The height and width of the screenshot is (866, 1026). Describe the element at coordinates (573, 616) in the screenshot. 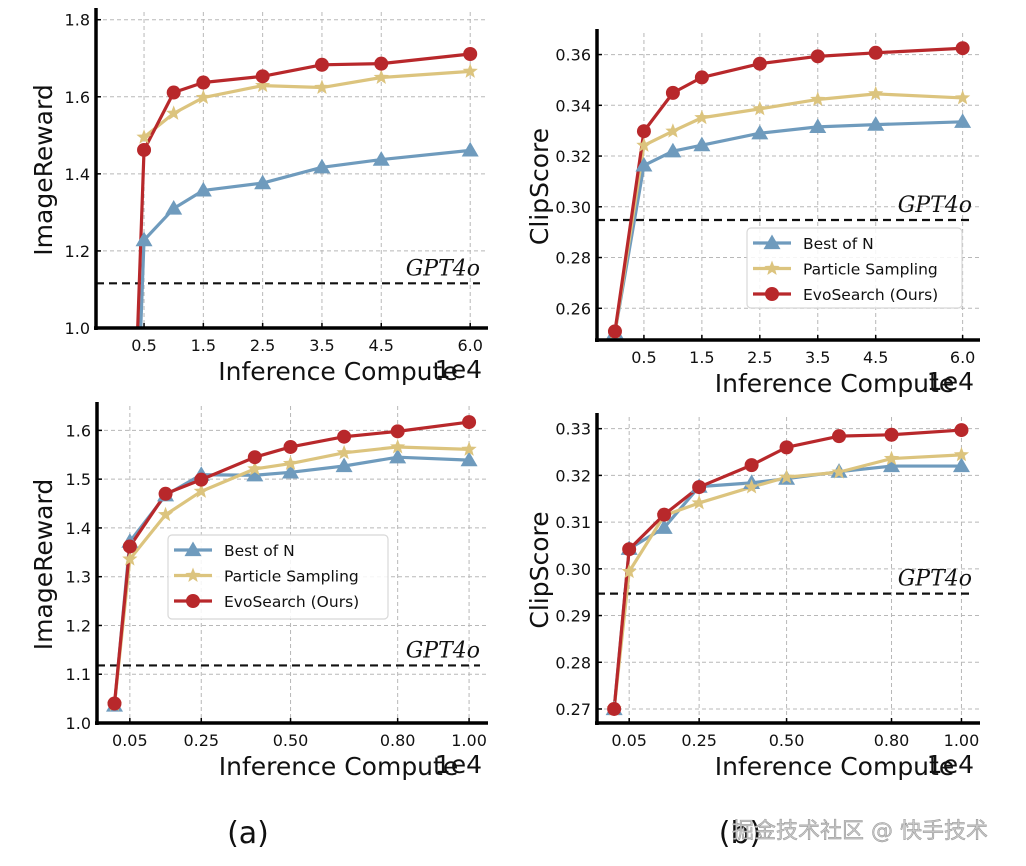

I see `y-tick-label: 0.29` at that location.